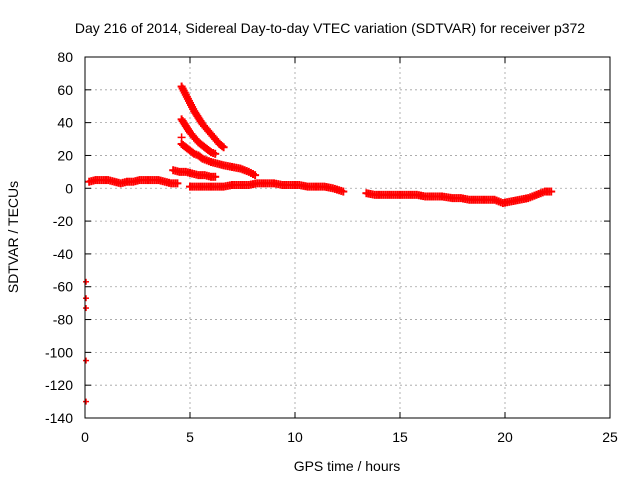  What do you see at coordinates (59, 418) in the screenshot?
I see `y-tick-label: -140` at bounding box center [59, 418].